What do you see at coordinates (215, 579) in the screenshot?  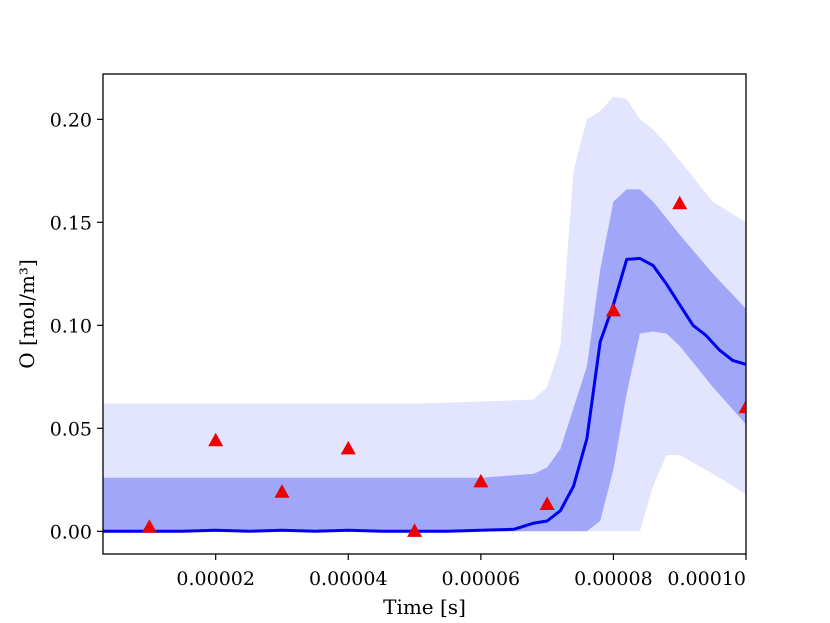 I see `x-tick-label: 0.00002` at bounding box center [215, 579].